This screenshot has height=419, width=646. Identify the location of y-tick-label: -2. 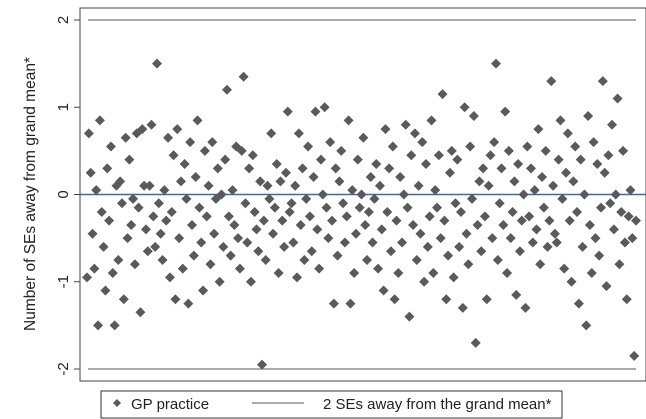
(63, 368).